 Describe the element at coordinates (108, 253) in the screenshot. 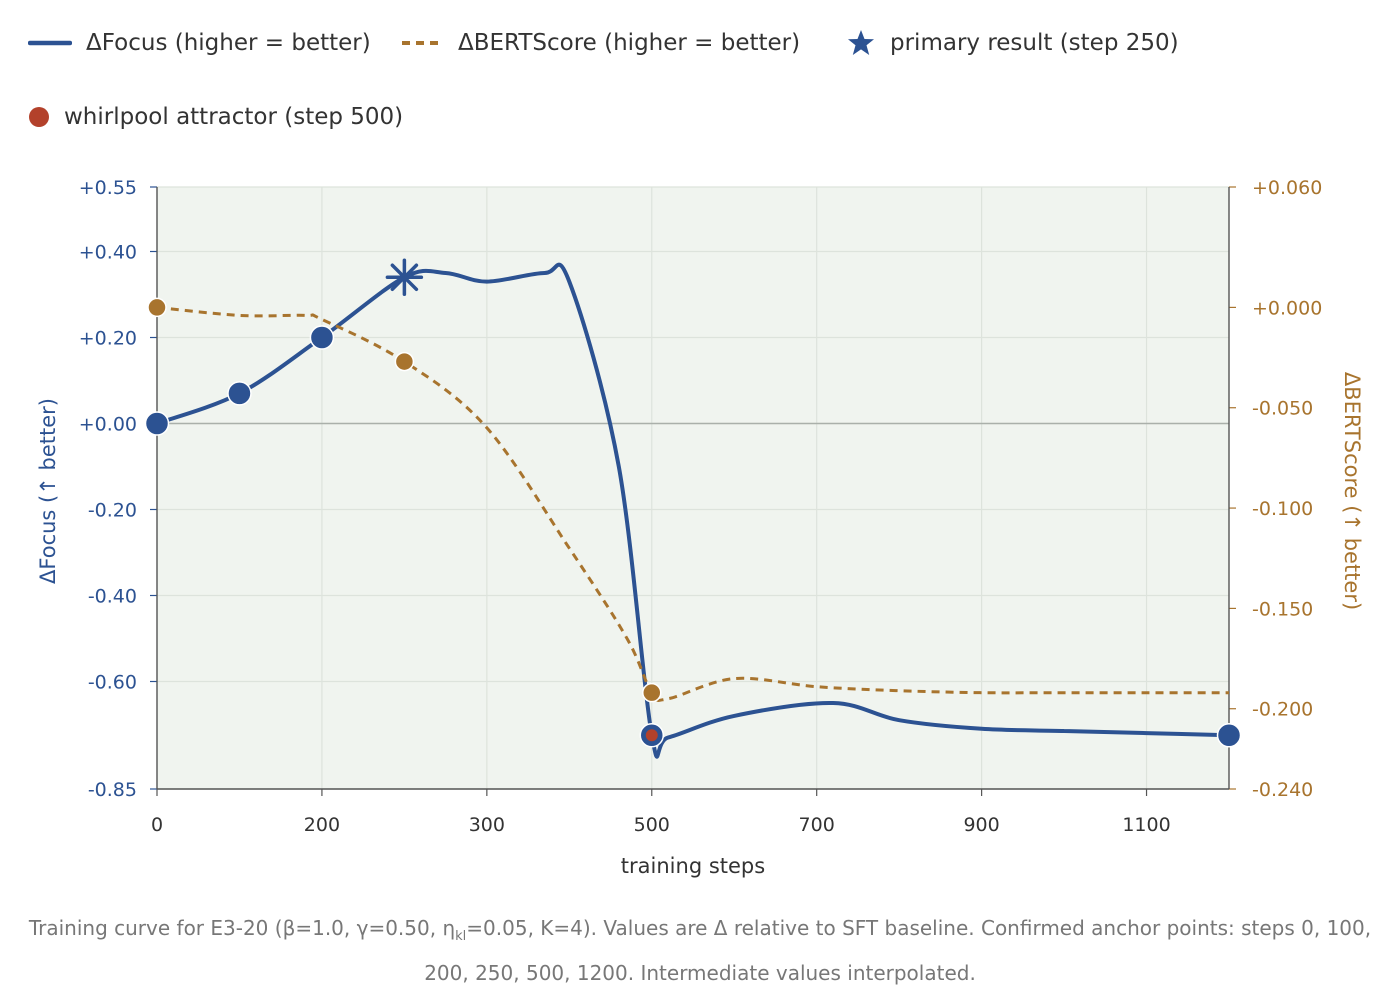

I see `y-left-tick-label: +0.40` at that location.